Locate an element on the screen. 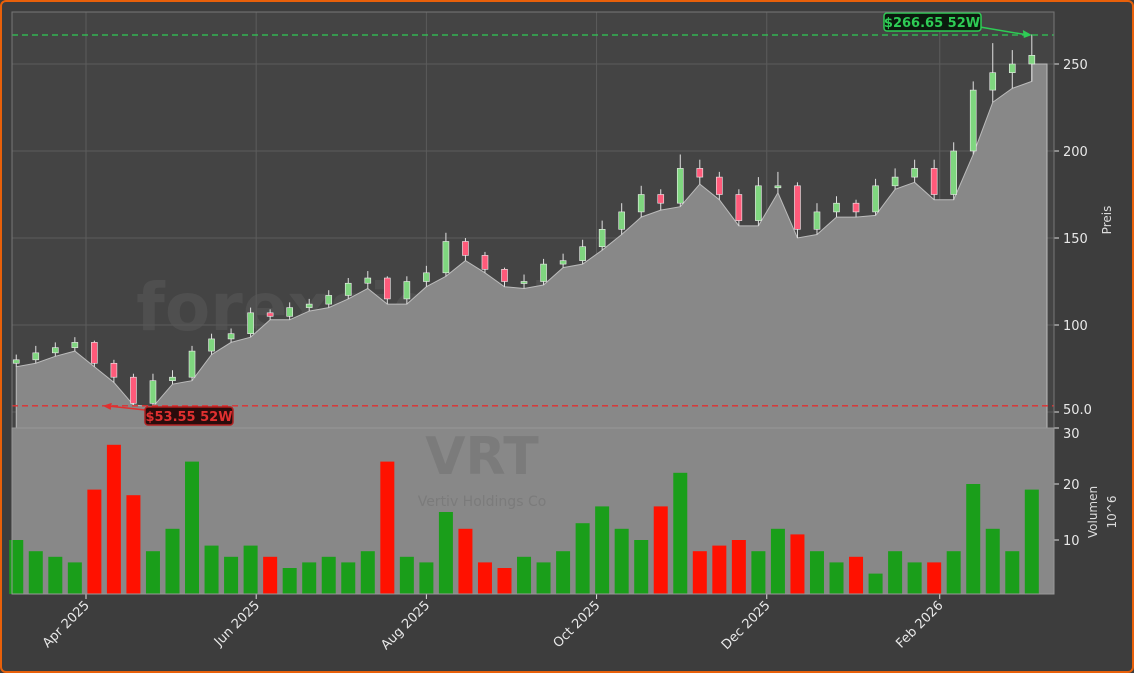  volume-tick-label: 20 is located at coordinates (1071, 485).